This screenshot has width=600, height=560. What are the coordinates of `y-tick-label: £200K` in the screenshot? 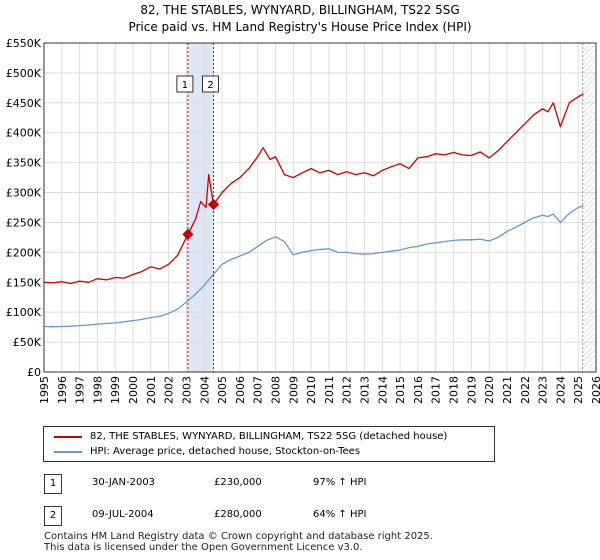 It's located at (24, 252).